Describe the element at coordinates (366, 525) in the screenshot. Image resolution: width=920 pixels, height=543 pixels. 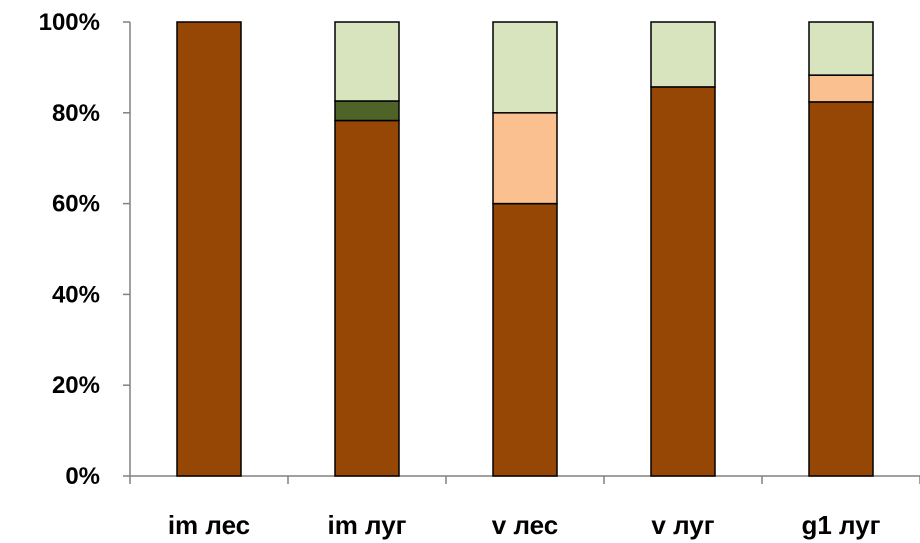
I see `x-category-label: im луг` at that location.